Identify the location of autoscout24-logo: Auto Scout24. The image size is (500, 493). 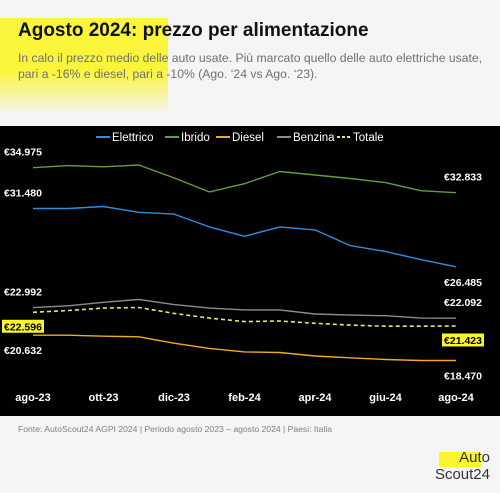
(461, 467).